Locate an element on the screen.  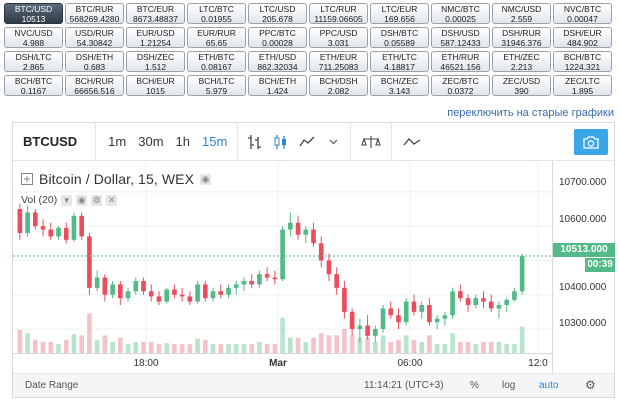
pair-button-bch-btc: BCH/BTC 0.1167 is located at coordinates (33, 85).